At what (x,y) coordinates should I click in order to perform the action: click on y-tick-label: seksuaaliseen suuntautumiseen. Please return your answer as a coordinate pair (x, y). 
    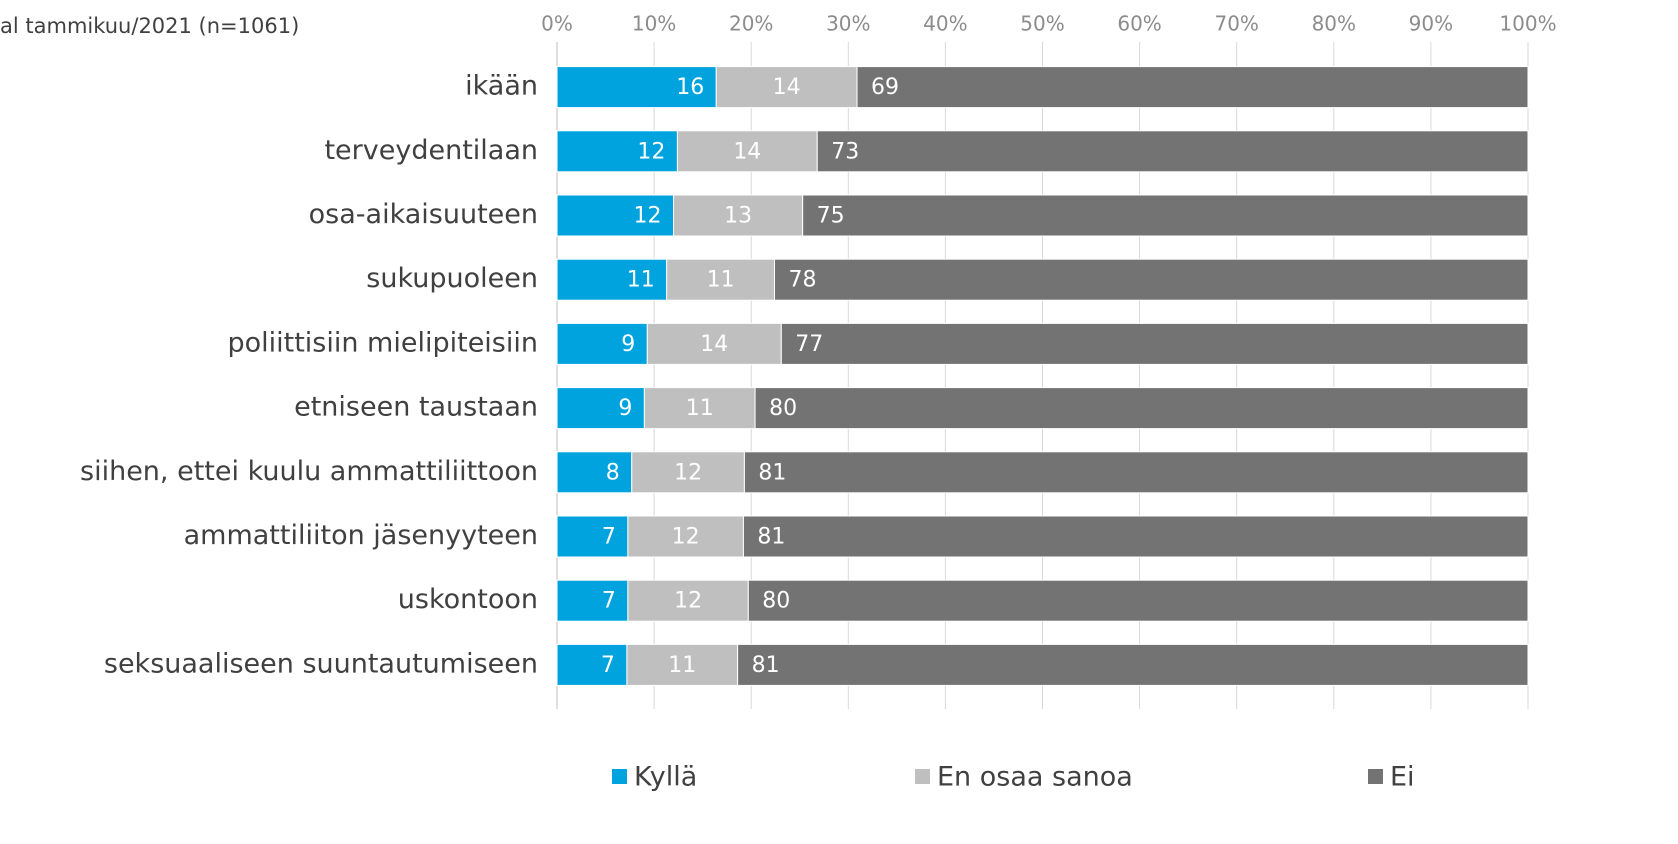
    Looking at the image, I should click on (321, 663).